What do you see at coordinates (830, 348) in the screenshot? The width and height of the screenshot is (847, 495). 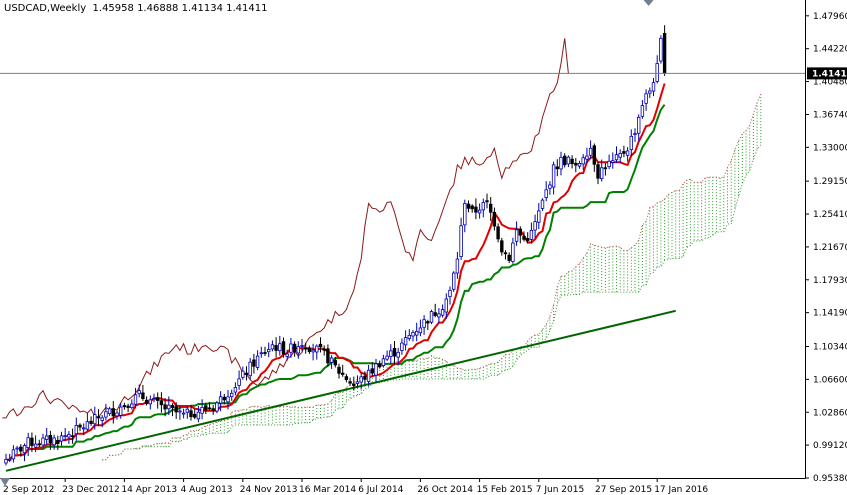 I see `y-tick-label: 1.10340` at bounding box center [830, 348].